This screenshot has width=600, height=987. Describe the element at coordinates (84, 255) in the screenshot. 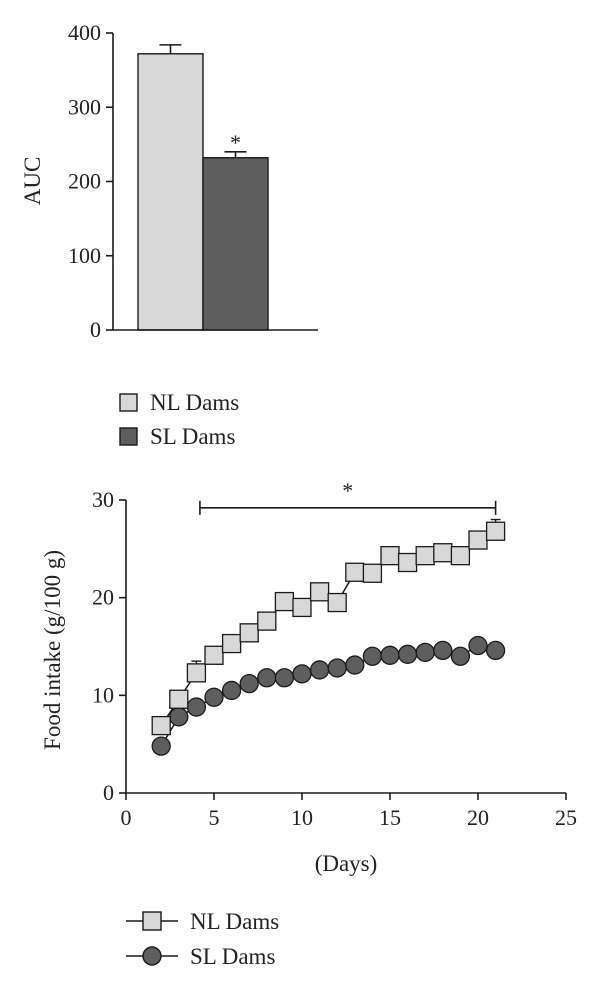

I see `bar-y-tick-label: 100` at that location.